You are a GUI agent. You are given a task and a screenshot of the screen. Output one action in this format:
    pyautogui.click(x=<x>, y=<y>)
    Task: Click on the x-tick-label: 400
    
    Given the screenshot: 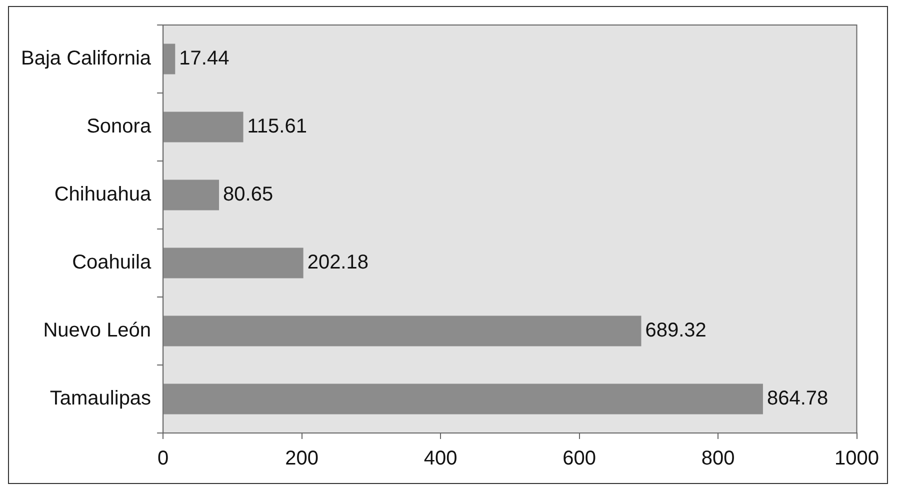 What is the action you would take?
    pyautogui.click(x=441, y=459)
    